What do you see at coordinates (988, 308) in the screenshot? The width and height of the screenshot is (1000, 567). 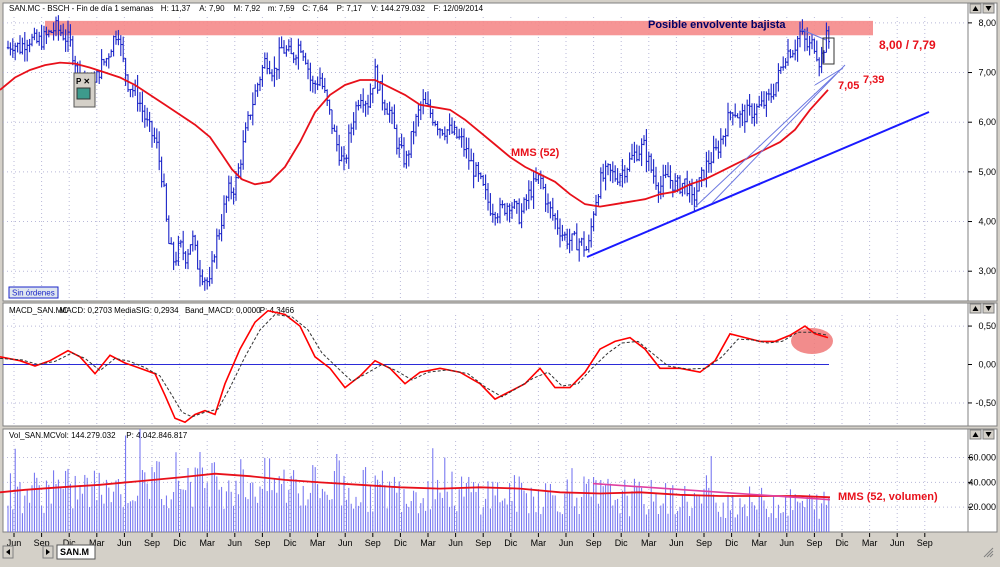 I see `macd-scroll-down-button` at bounding box center [988, 308].